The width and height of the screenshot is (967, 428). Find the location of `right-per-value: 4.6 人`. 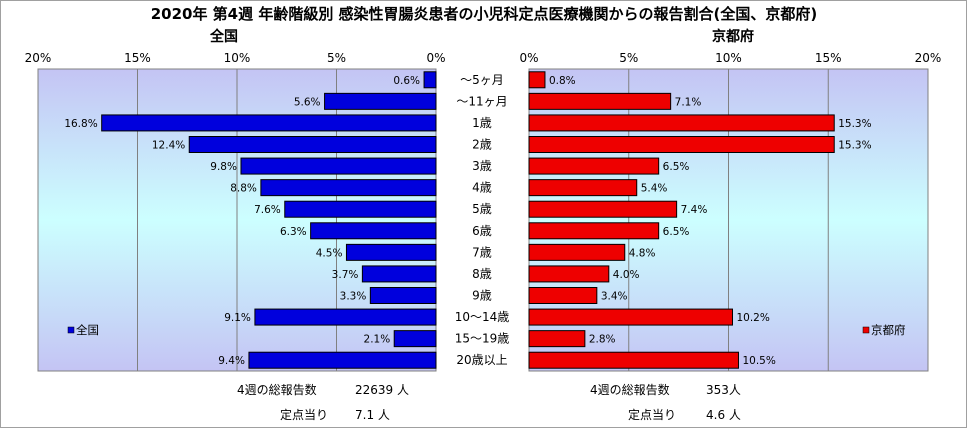

right-per-value: 4.6 人 is located at coordinates (723, 415).